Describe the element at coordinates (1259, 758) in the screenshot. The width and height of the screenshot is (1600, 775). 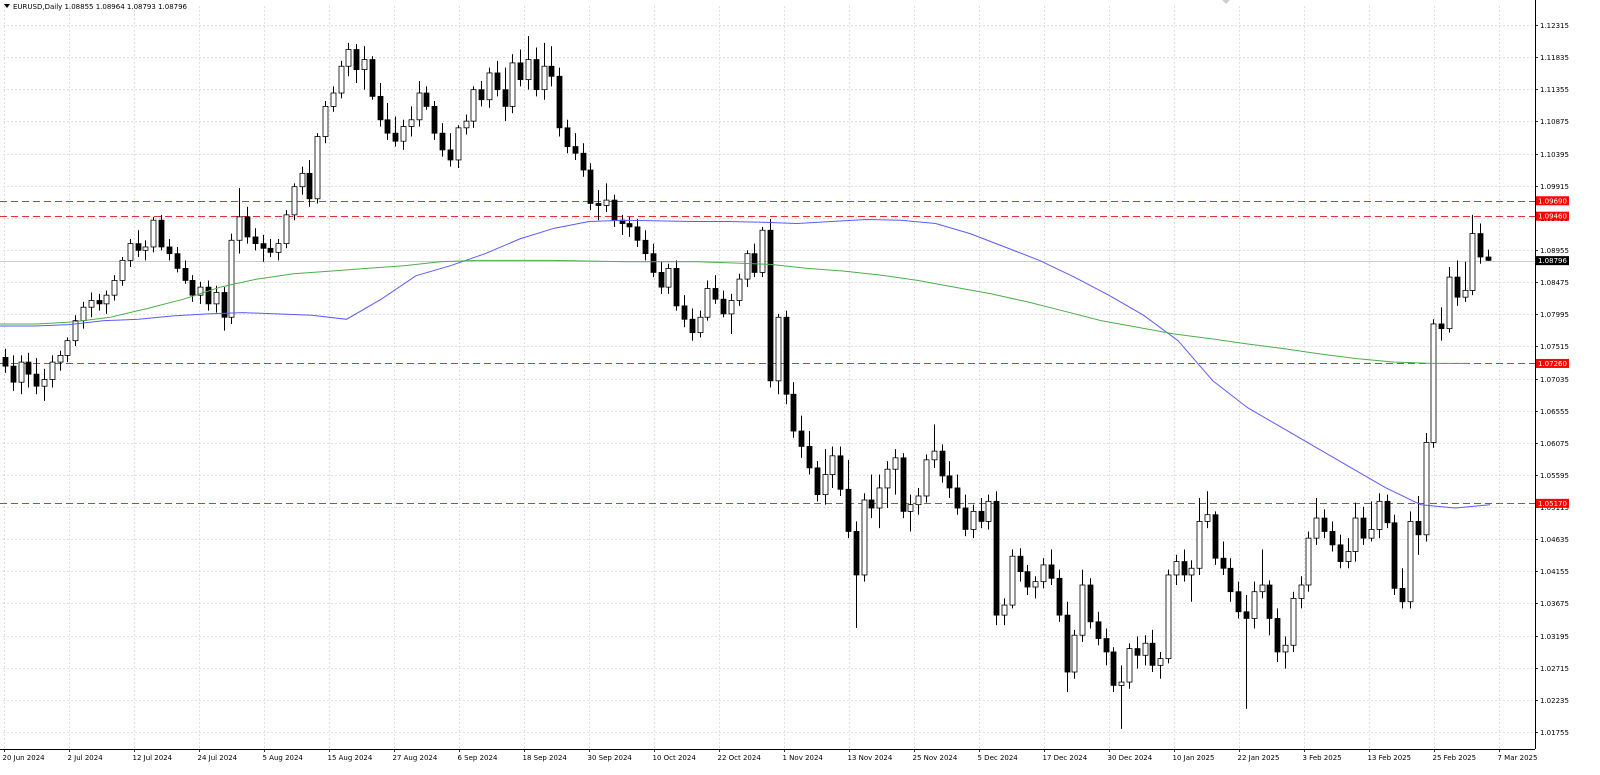
I see `x-tick-label: 22 Jan 2025` at that location.